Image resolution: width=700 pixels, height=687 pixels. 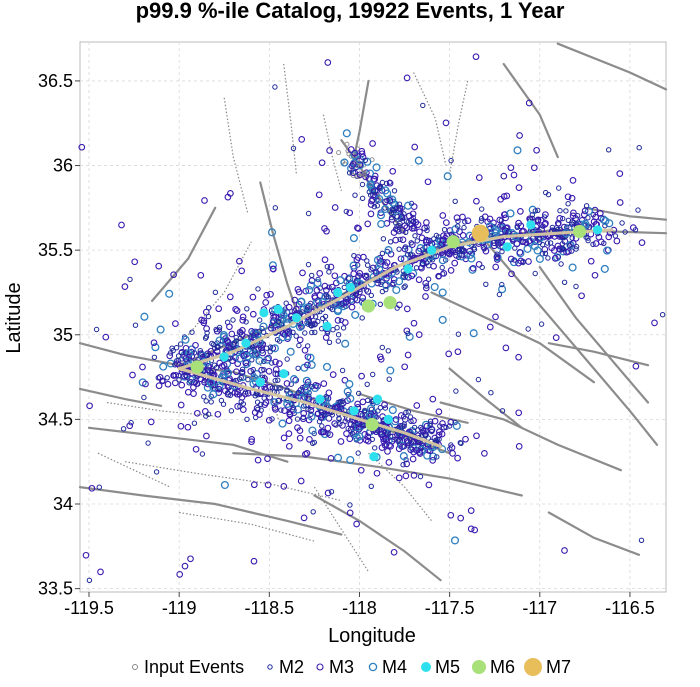 What do you see at coordinates (377, 474) in the screenshot?
I see `fault-line` at bounding box center [377, 474].